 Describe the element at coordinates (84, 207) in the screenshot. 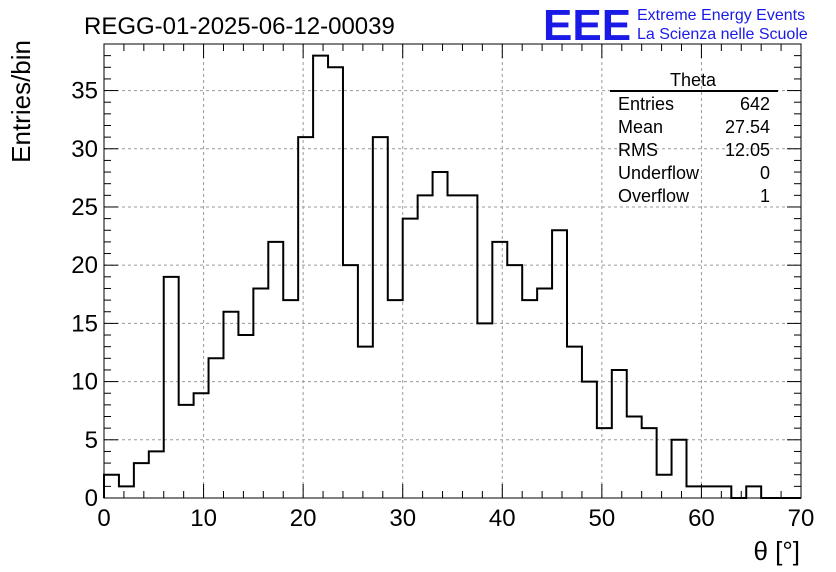

I see `y-tick-label: 25` at that location.